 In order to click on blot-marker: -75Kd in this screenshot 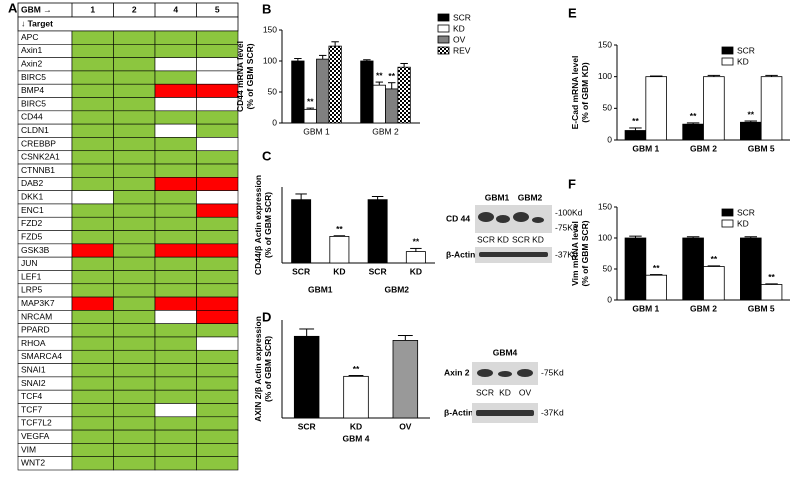, I will do `click(552, 372)`.